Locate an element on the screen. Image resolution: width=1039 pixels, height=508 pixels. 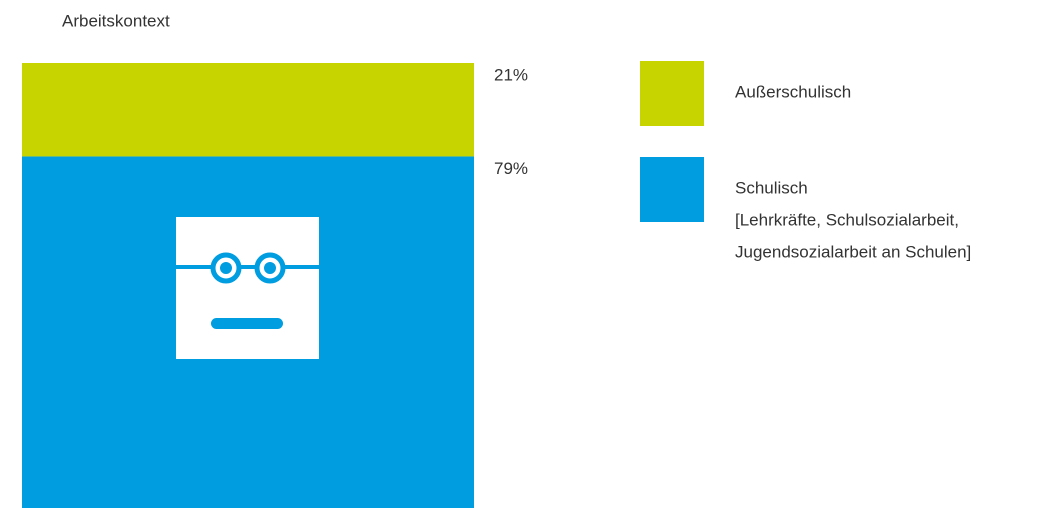
chart-title: Arbeitskontext is located at coordinates (116, 20).